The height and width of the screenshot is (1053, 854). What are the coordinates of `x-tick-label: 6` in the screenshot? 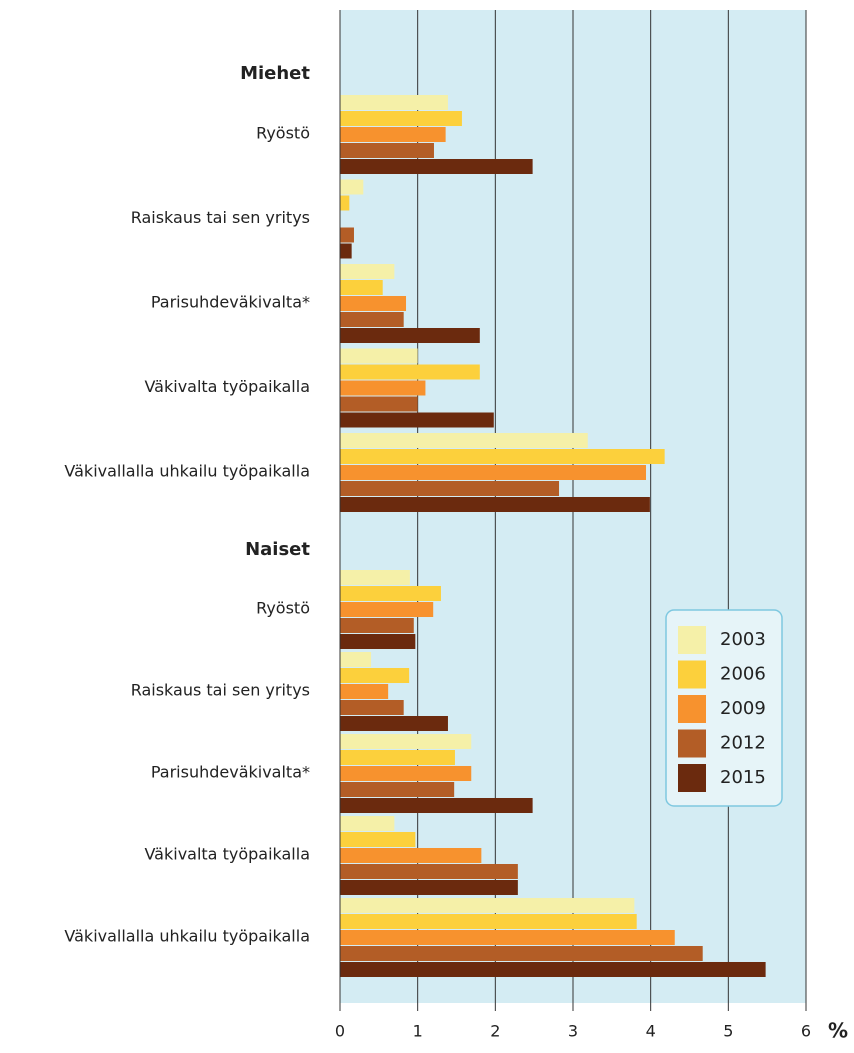 It's located at (806, 1031).